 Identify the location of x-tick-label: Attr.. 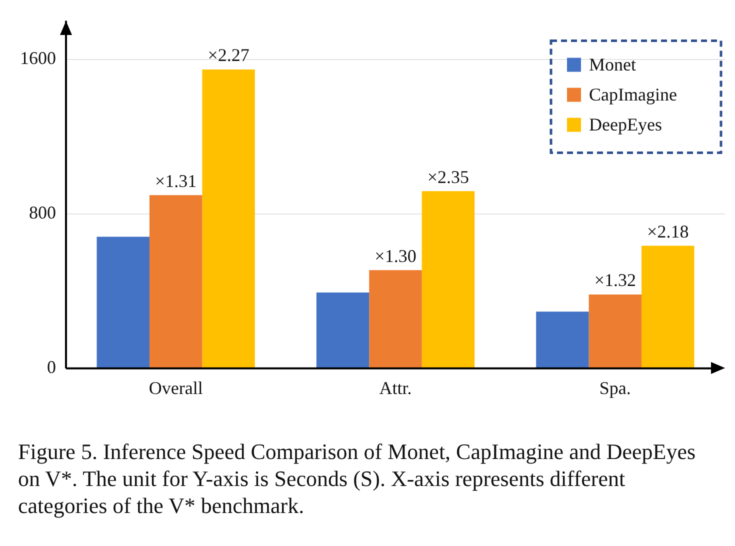
(395, 388).